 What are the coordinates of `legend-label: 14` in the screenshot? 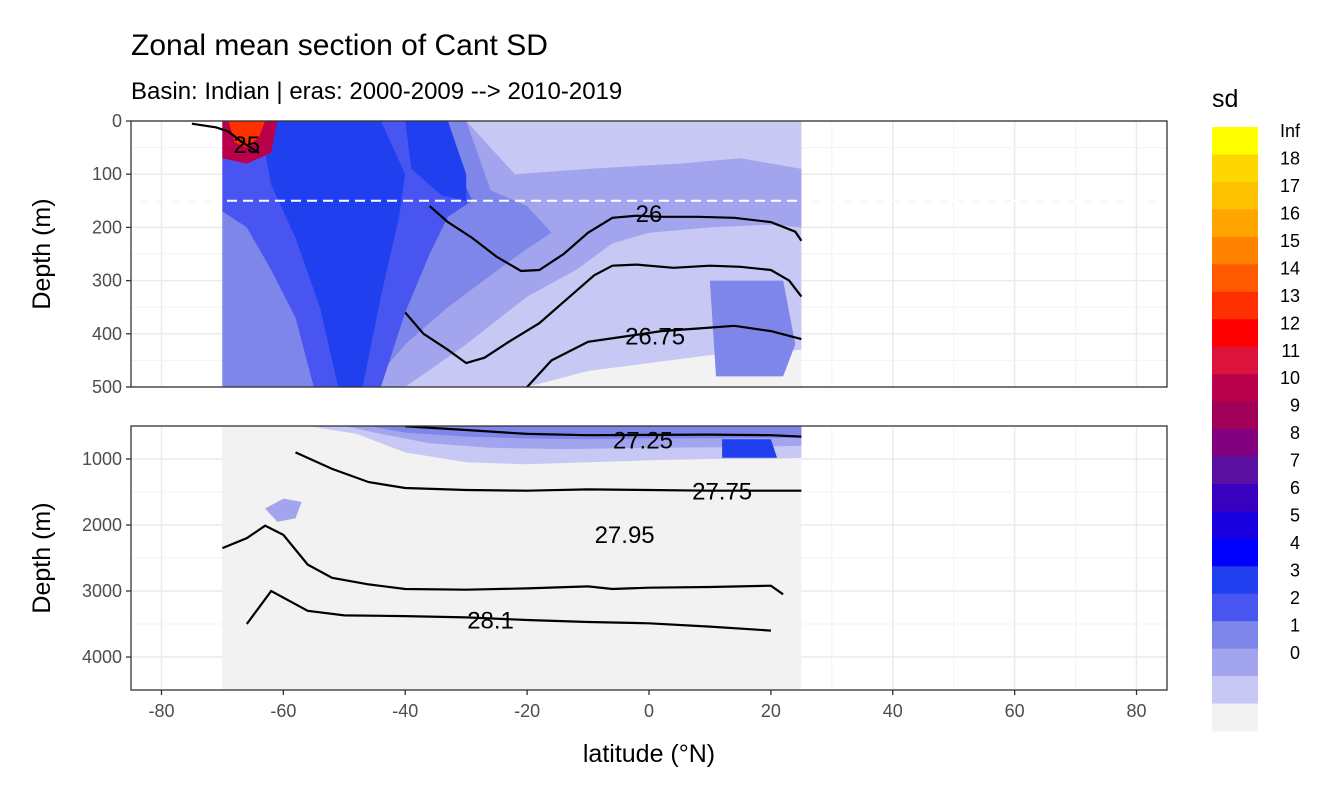 It's located at (1290, 268).